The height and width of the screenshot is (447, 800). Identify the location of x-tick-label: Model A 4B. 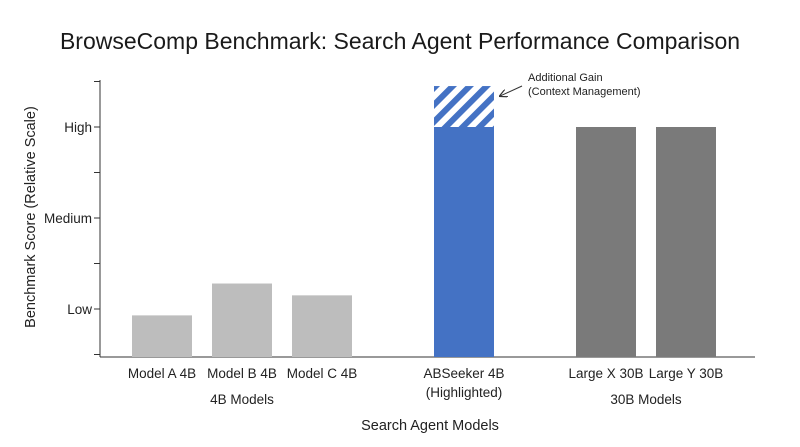
(162, 373).